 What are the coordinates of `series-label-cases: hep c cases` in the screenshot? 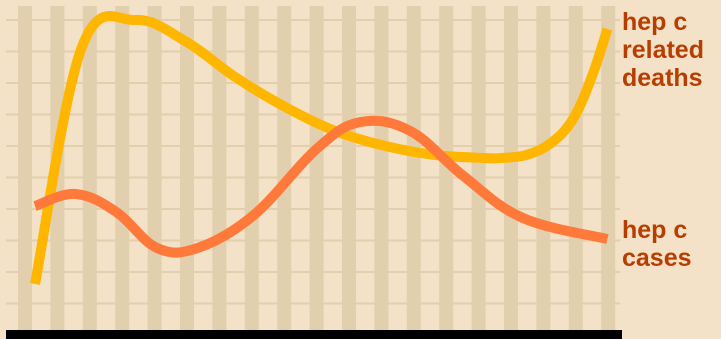 It's located at (657, 244).